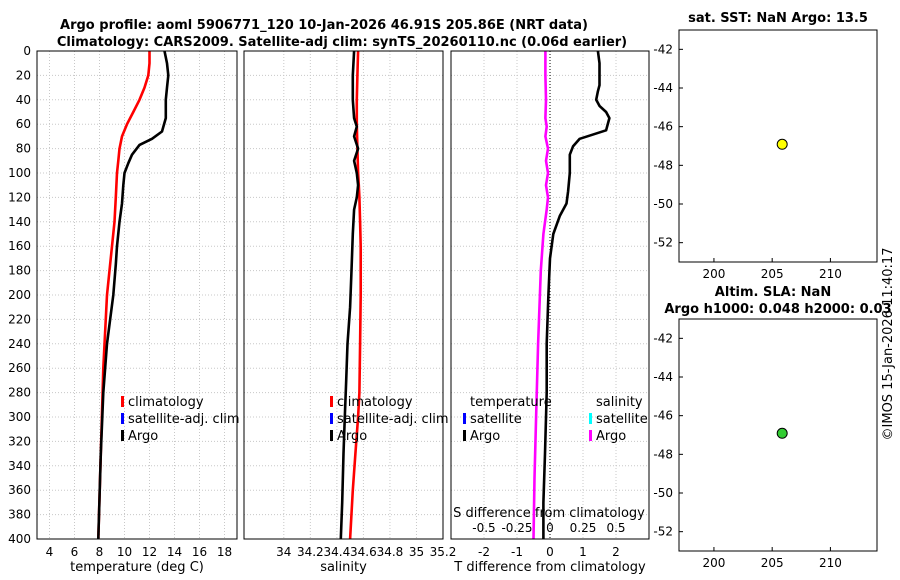 The width and height of the screenshot is (900, 580). I want to click on sla_map-xtick-label: 200, so click(713, 563).